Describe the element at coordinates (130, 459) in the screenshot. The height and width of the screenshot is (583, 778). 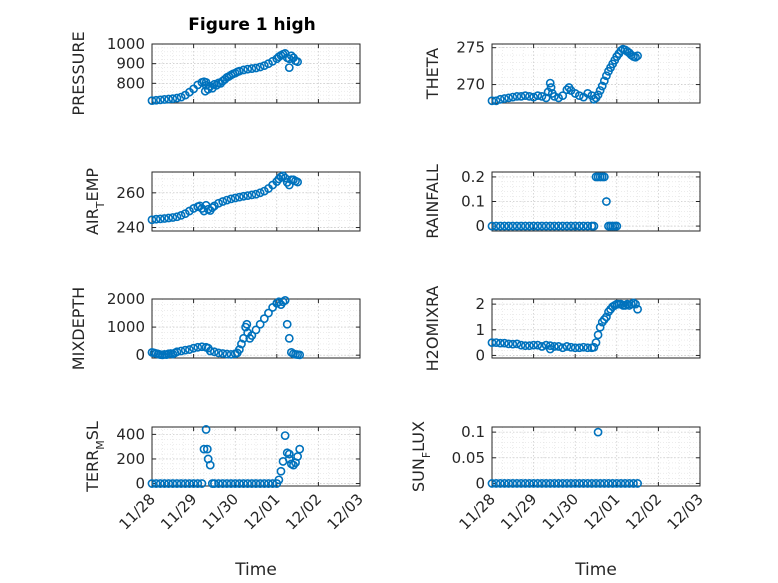
I see `y-tick-label: 200` at that location.